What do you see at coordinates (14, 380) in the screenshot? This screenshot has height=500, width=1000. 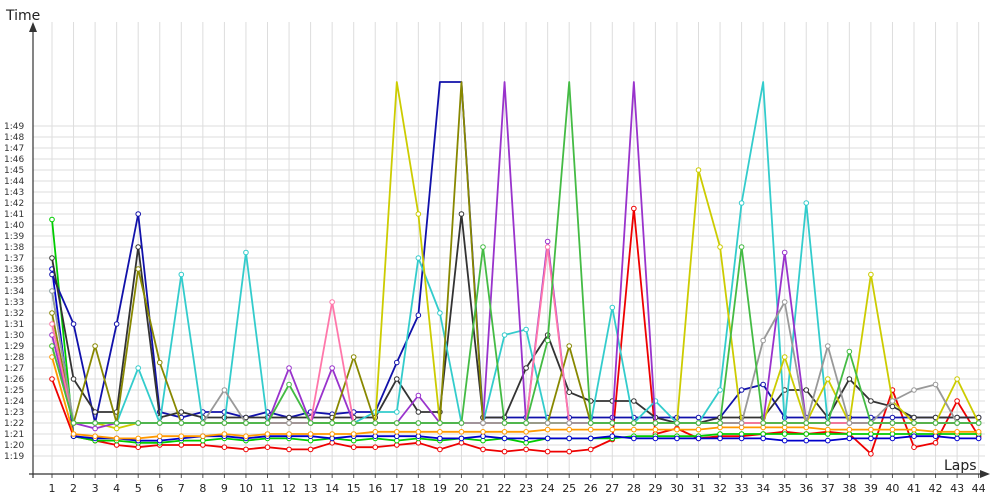 I see `y-tick-label: 1:26` at bounding box center [14, 380].